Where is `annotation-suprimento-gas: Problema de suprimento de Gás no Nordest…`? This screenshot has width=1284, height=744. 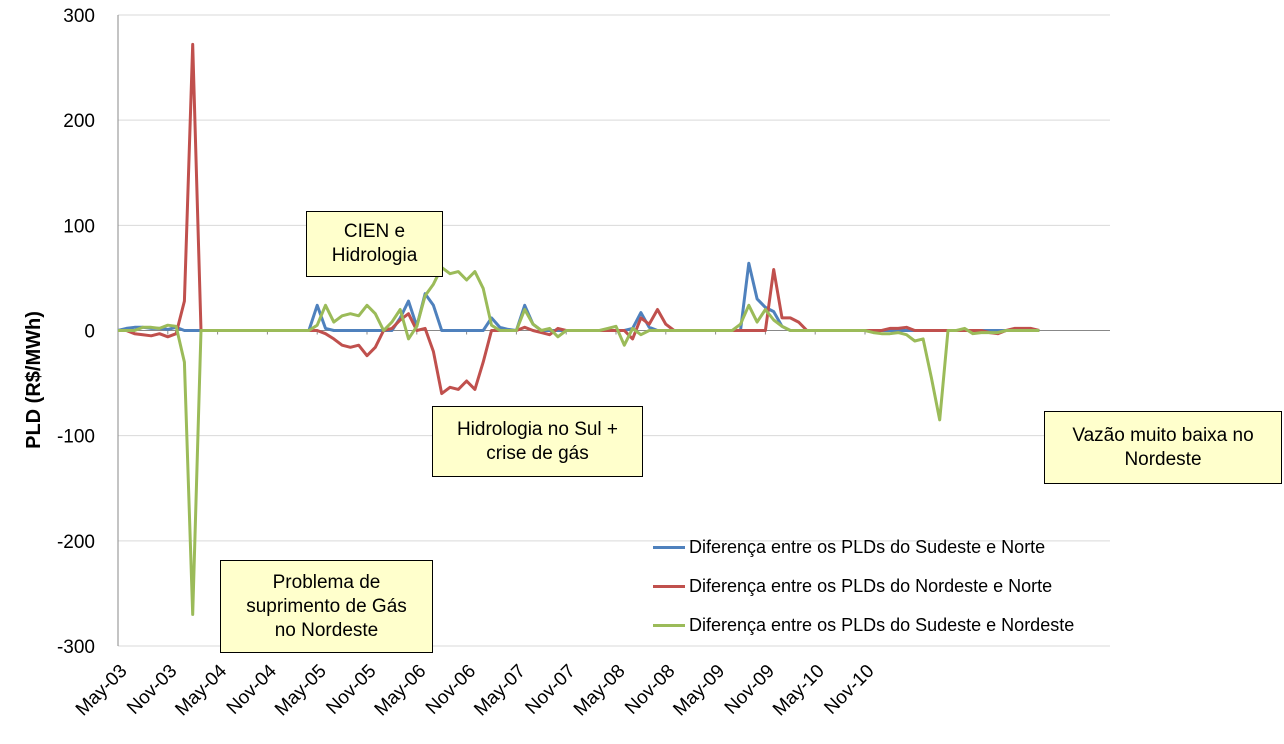
annotation-suprimento-gas: Problema de suprimento de Gás no Nordest… is located at coordinates (326, 606).